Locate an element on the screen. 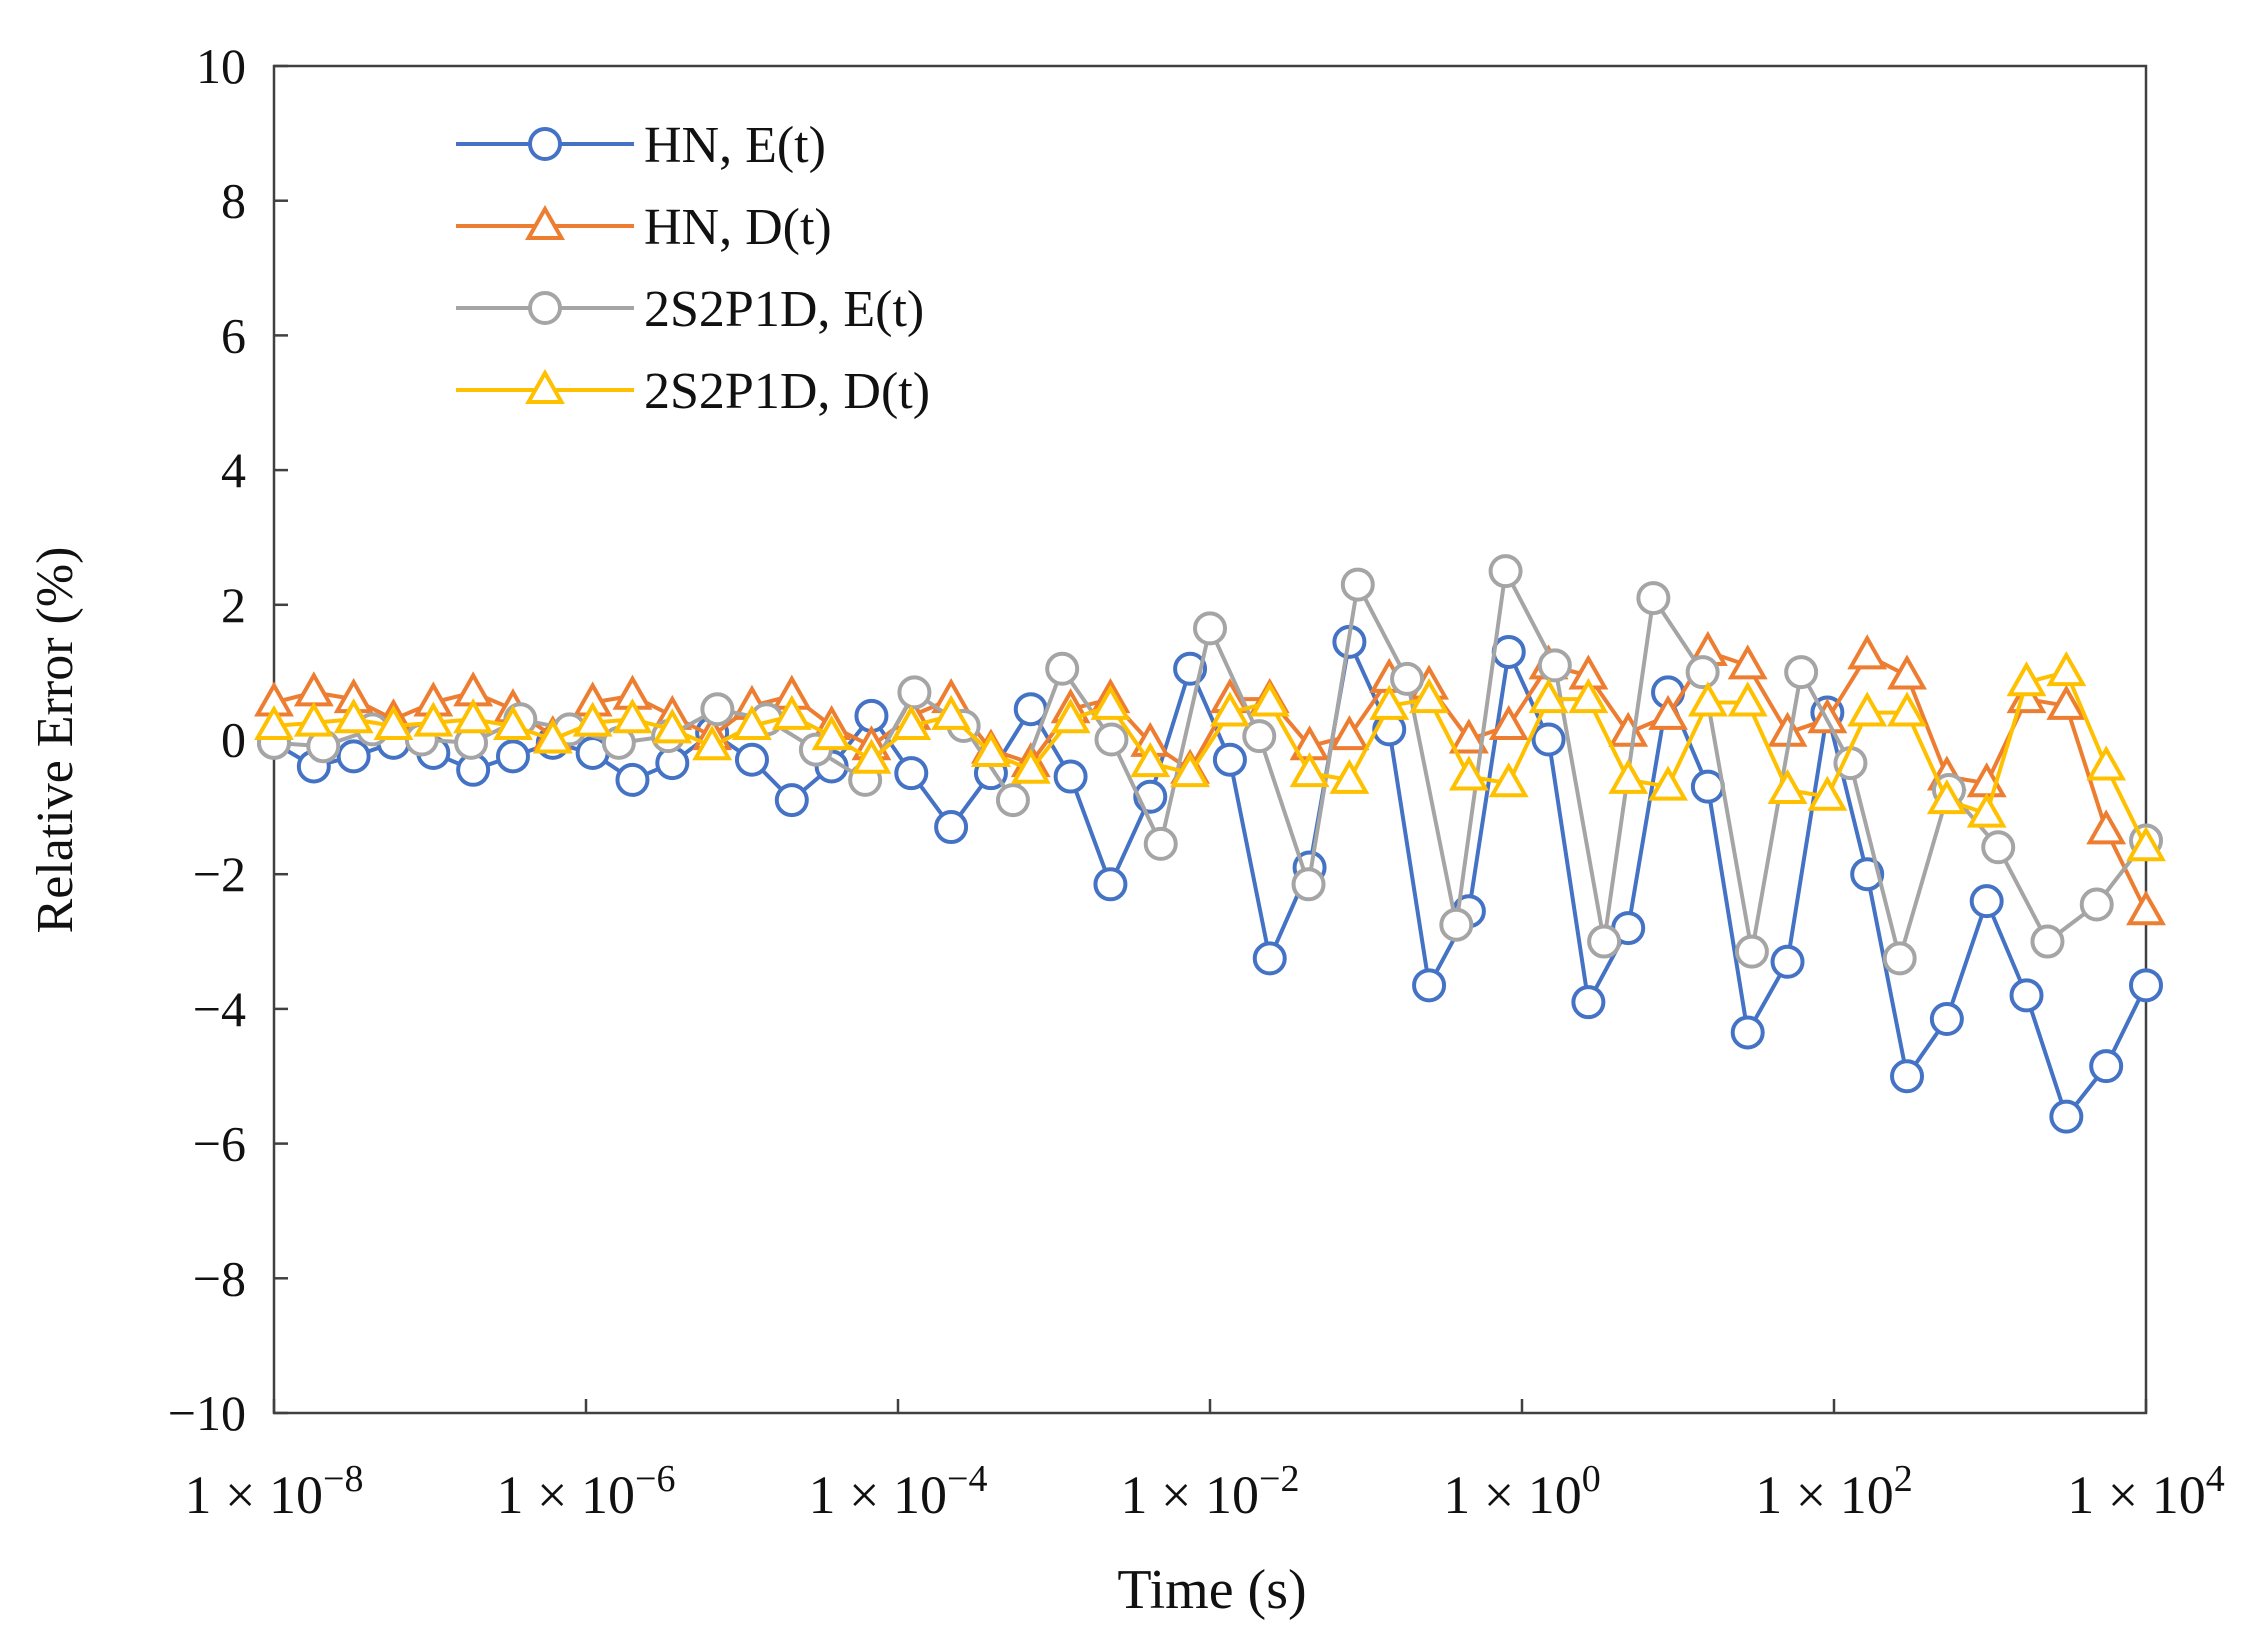  x-tick-label: 1 × 10⁻⁸ is located at coordinates (274, 1491).